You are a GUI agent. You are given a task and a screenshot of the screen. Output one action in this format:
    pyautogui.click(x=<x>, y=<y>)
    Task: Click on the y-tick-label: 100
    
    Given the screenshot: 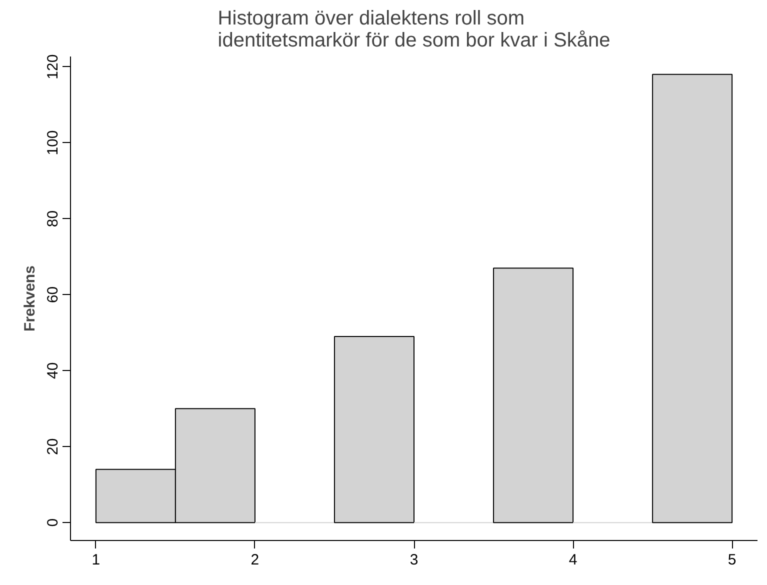 What is the action you would take?
    pyautogui.click(x=53, y=143)
    